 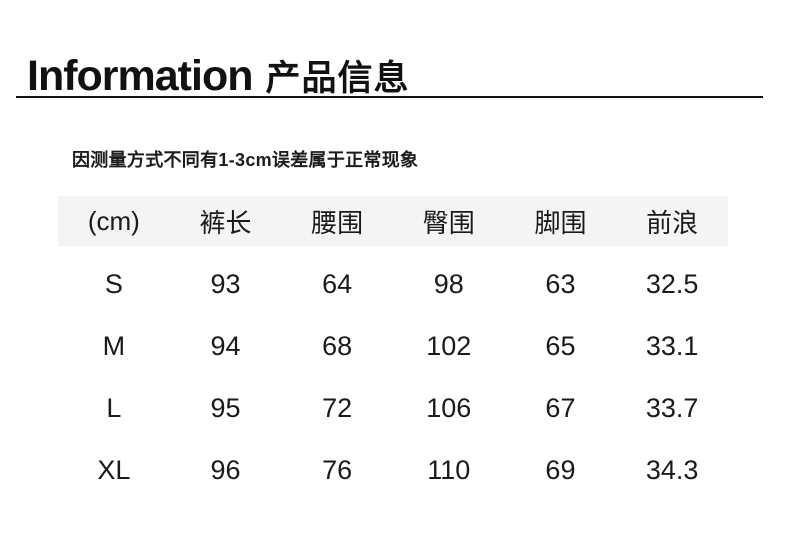 I want to click on value-cell: 32.5, so click(x=672, y=283).